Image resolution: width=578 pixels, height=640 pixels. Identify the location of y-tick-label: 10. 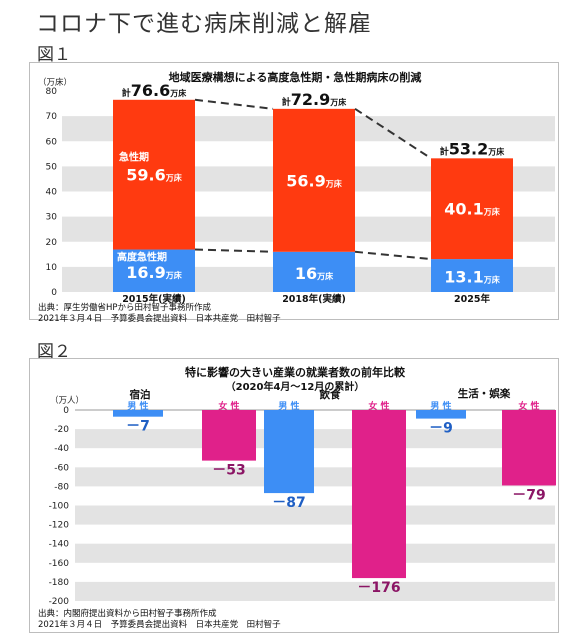
(52, 268).